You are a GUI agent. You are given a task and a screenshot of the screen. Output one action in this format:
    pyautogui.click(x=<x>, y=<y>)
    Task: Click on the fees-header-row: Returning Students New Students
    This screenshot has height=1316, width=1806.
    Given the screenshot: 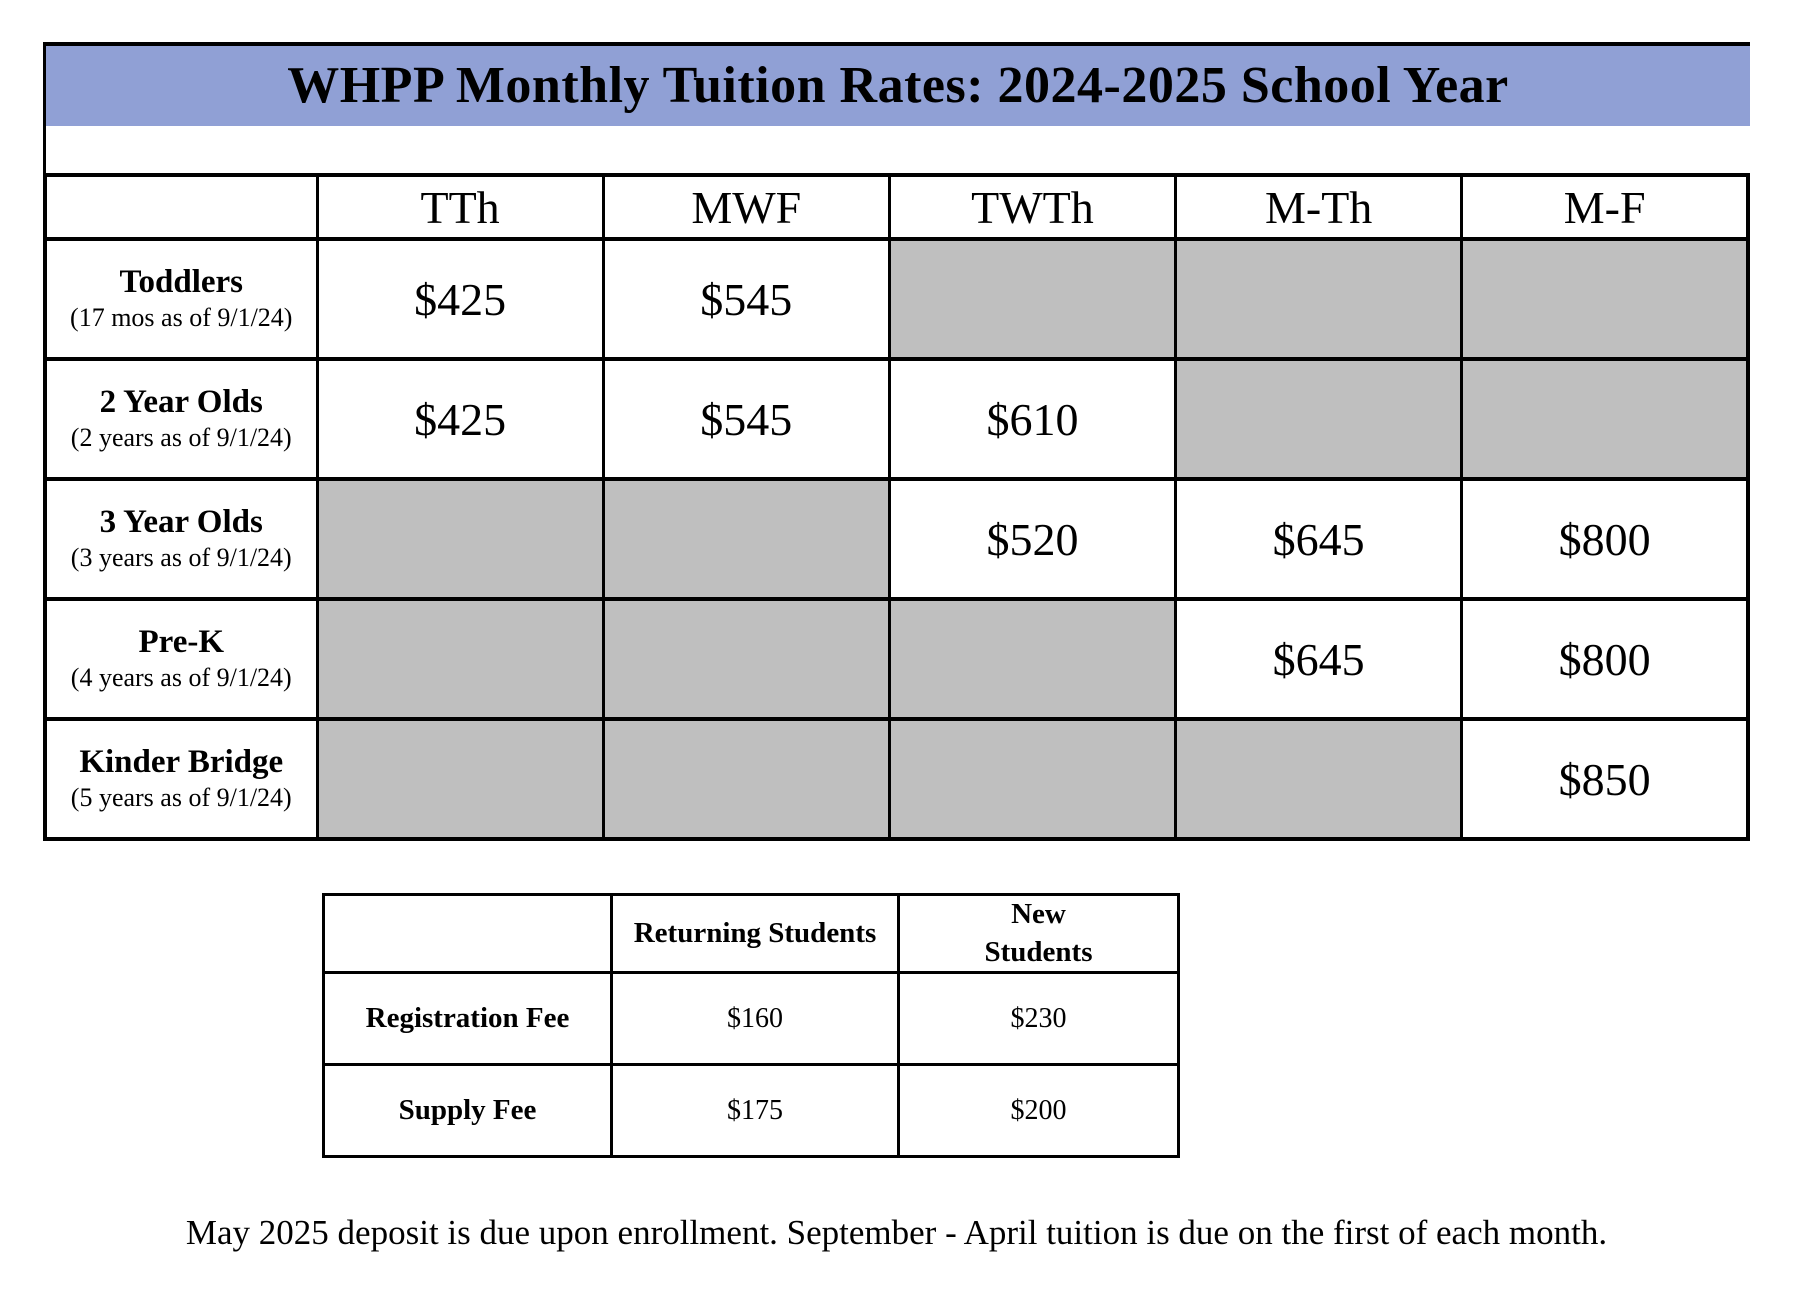 What is the action you would take?
    pyautogui.click(x=751, y=933)
    